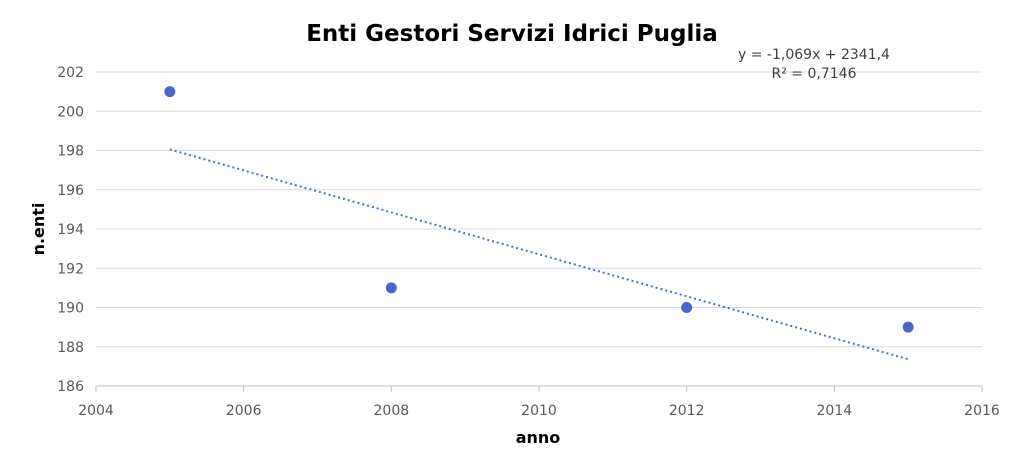 The image size is (1024, 471). Describe the element at coordinates (835, 411) in the screenshot. I see `x-tick-label: 2014` at that location.